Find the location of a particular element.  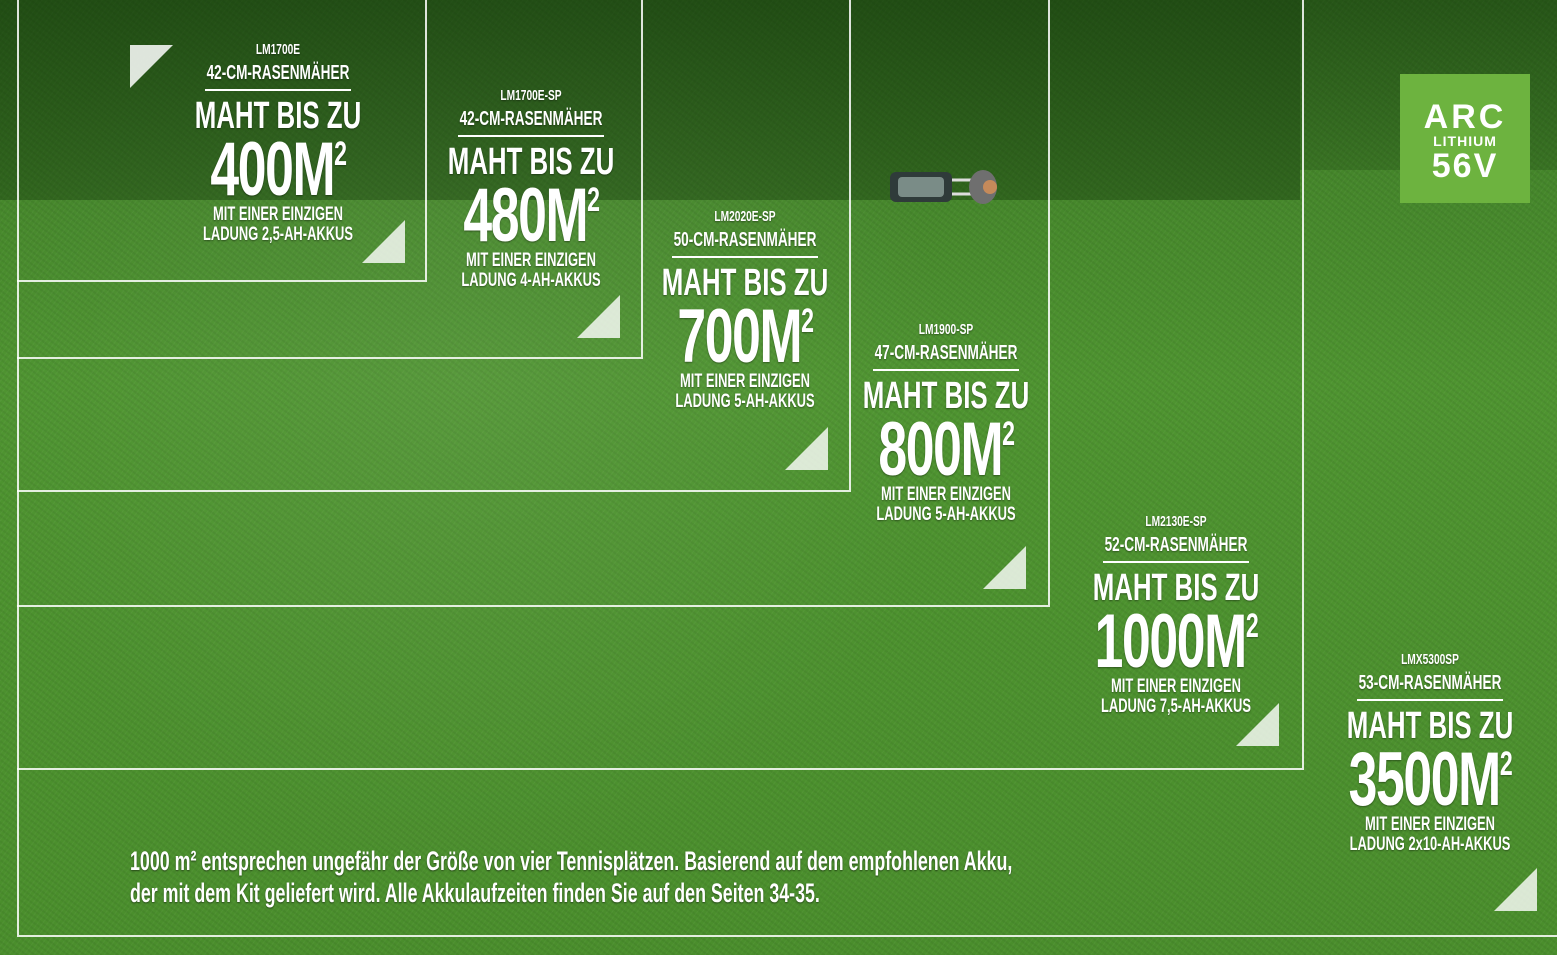

area-value: 3500M is located at coordinates (1425, 779).